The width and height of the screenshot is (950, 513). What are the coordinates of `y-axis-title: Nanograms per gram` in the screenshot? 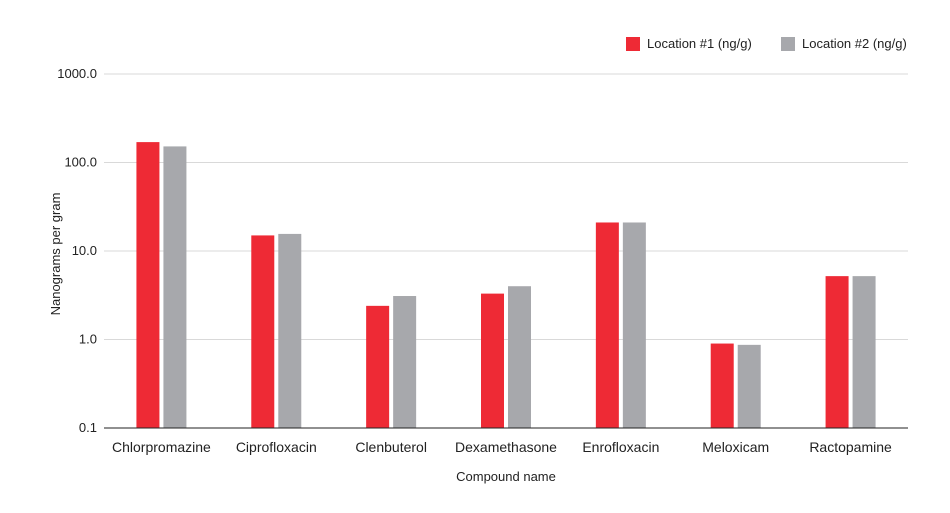 It's located at (55, 254).